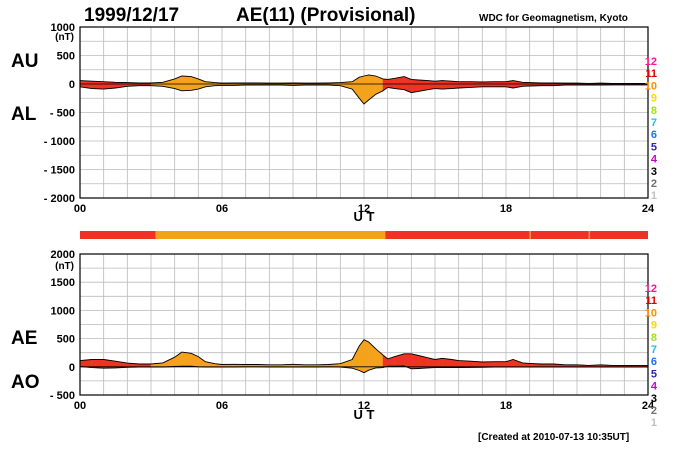  What do you see at coordinates (554, 437) in the screenshot?
I see `created-timestamp: [Created at 2010-07-13 10:35UT]` at bounding box center [554, 437].